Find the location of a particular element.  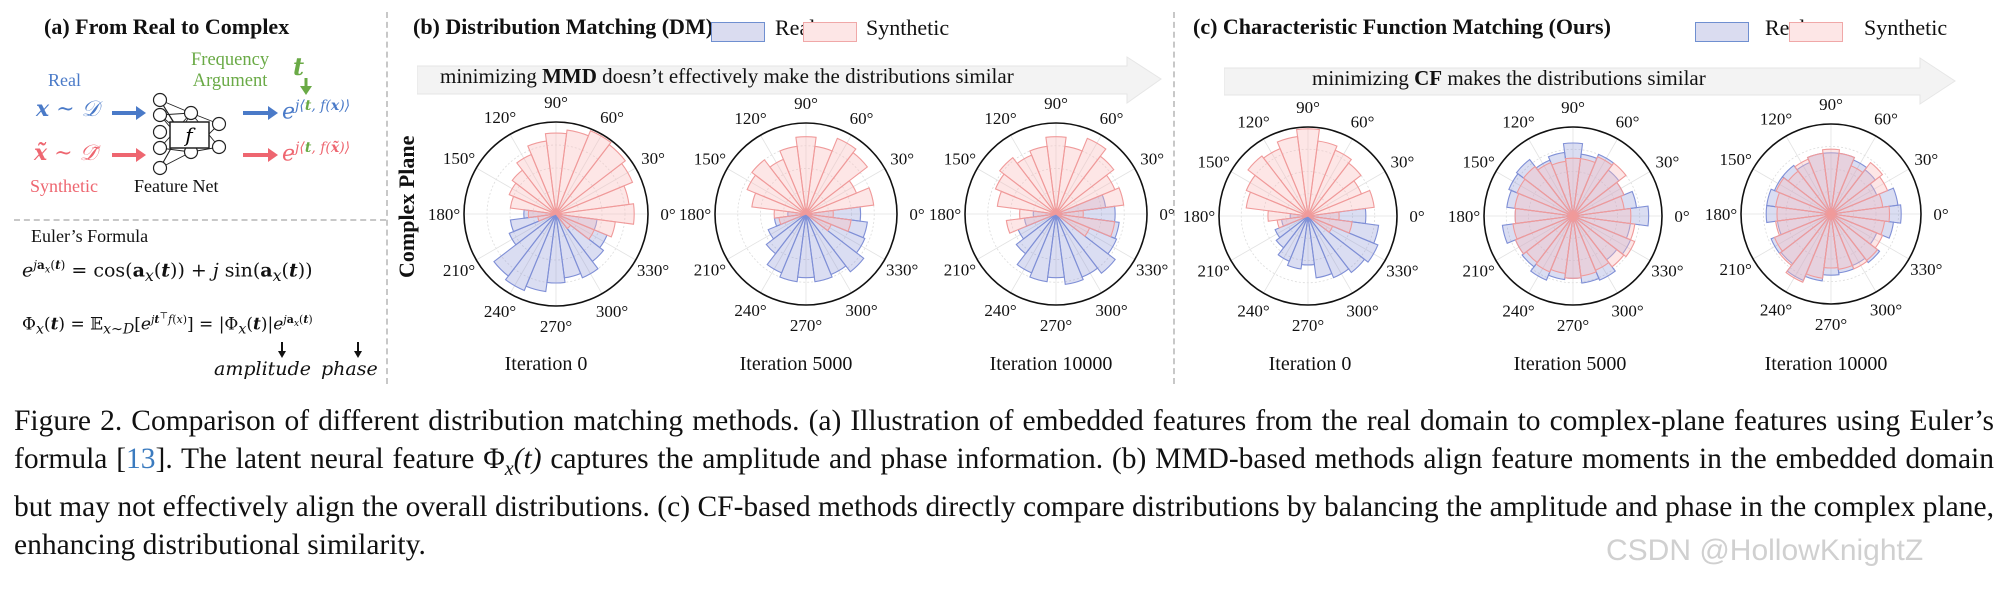

amplitude-label: amplitude is located at coordinates (262, 369).